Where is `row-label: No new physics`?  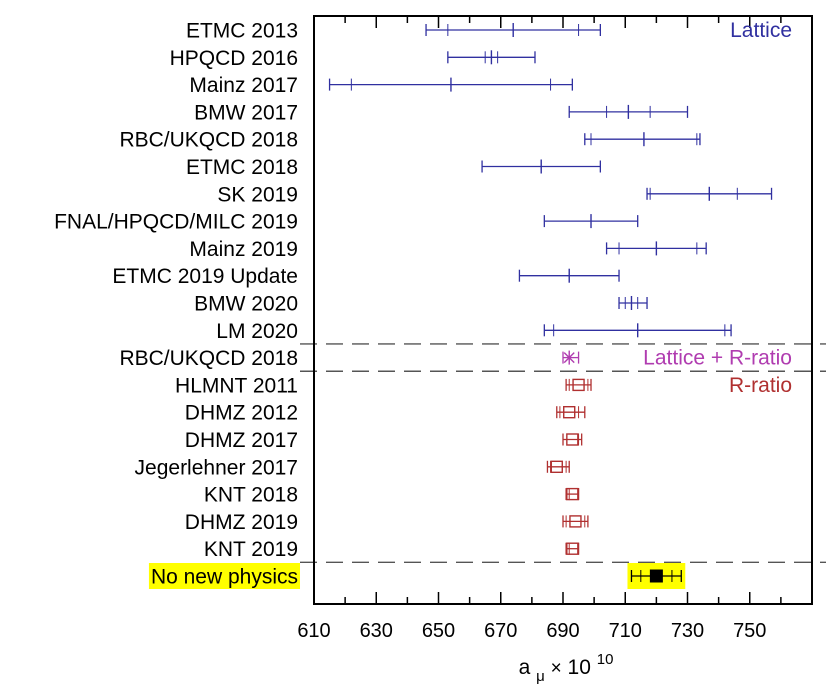
row-label: No new physics is located at coordinates (224, 577).